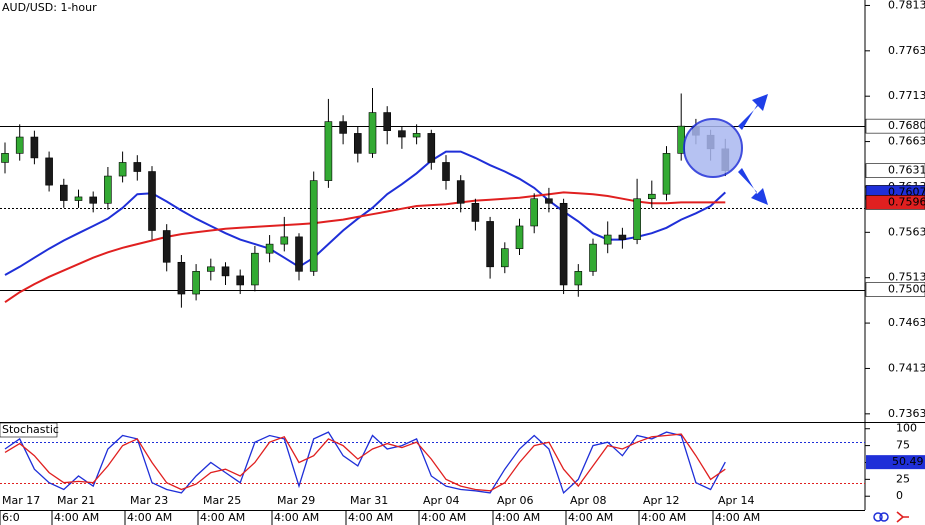 The image size is (925, 525). Describe the element at coordinates (906, 428) in the screenshot. I see `y-tick-label: 100` at that location.